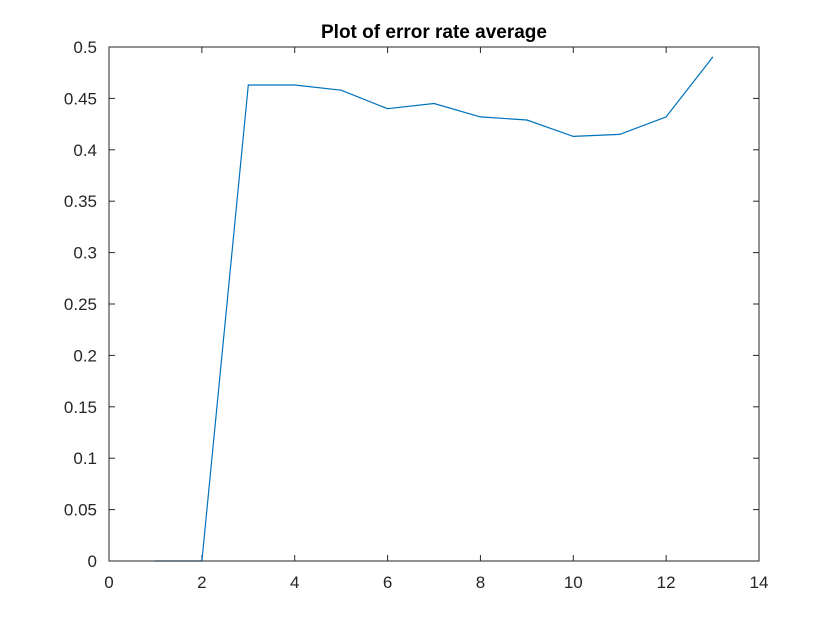  I want to click on x-tick-label: 4, so click(294, 582).